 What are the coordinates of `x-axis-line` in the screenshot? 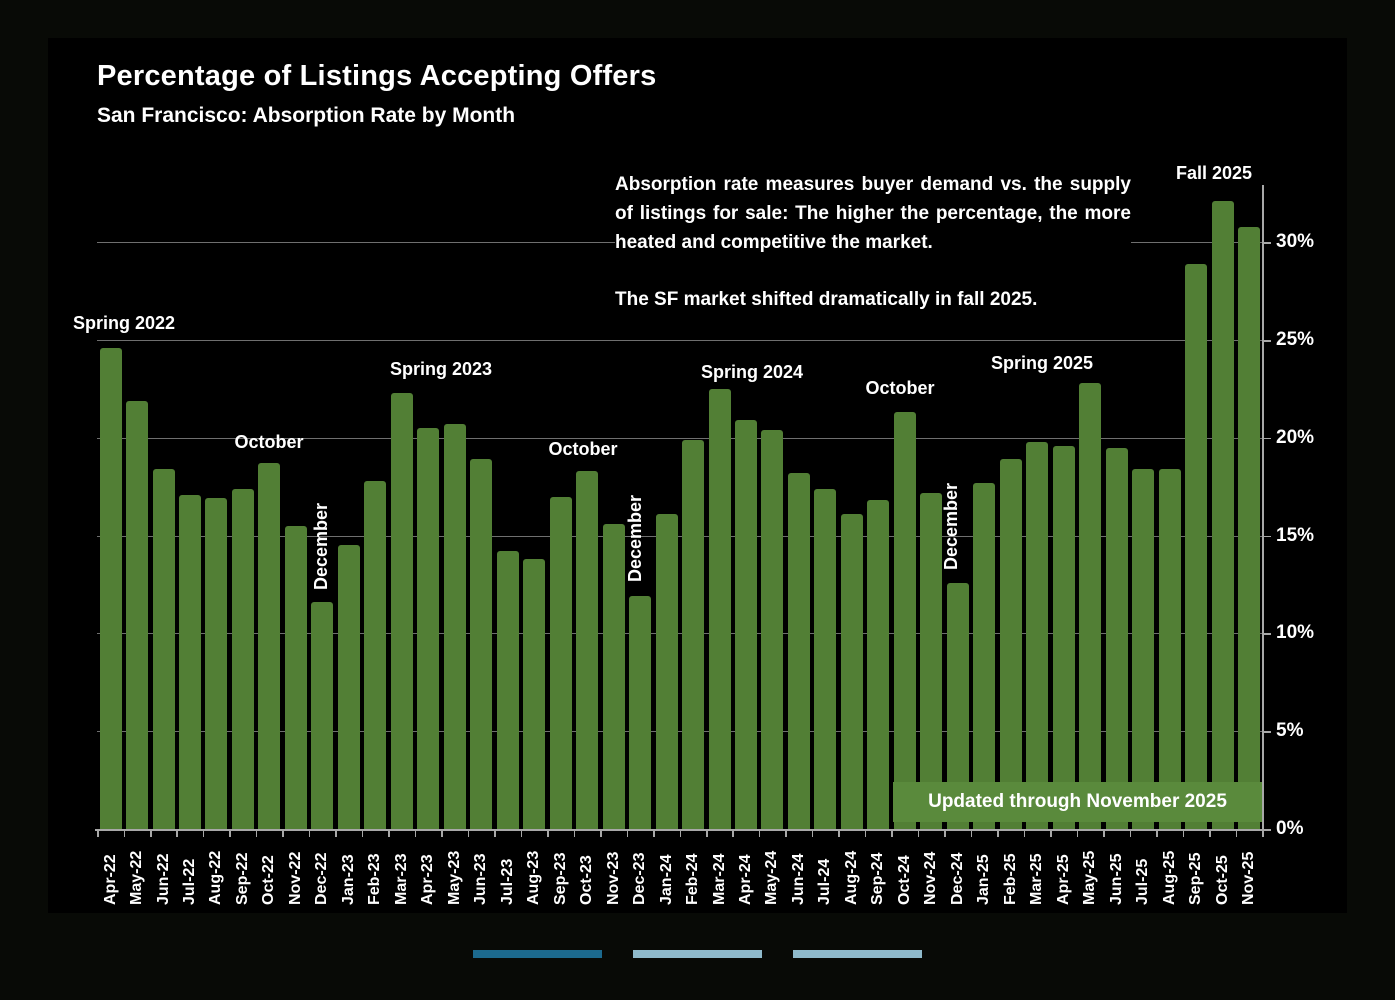 It's located at (683, 830).